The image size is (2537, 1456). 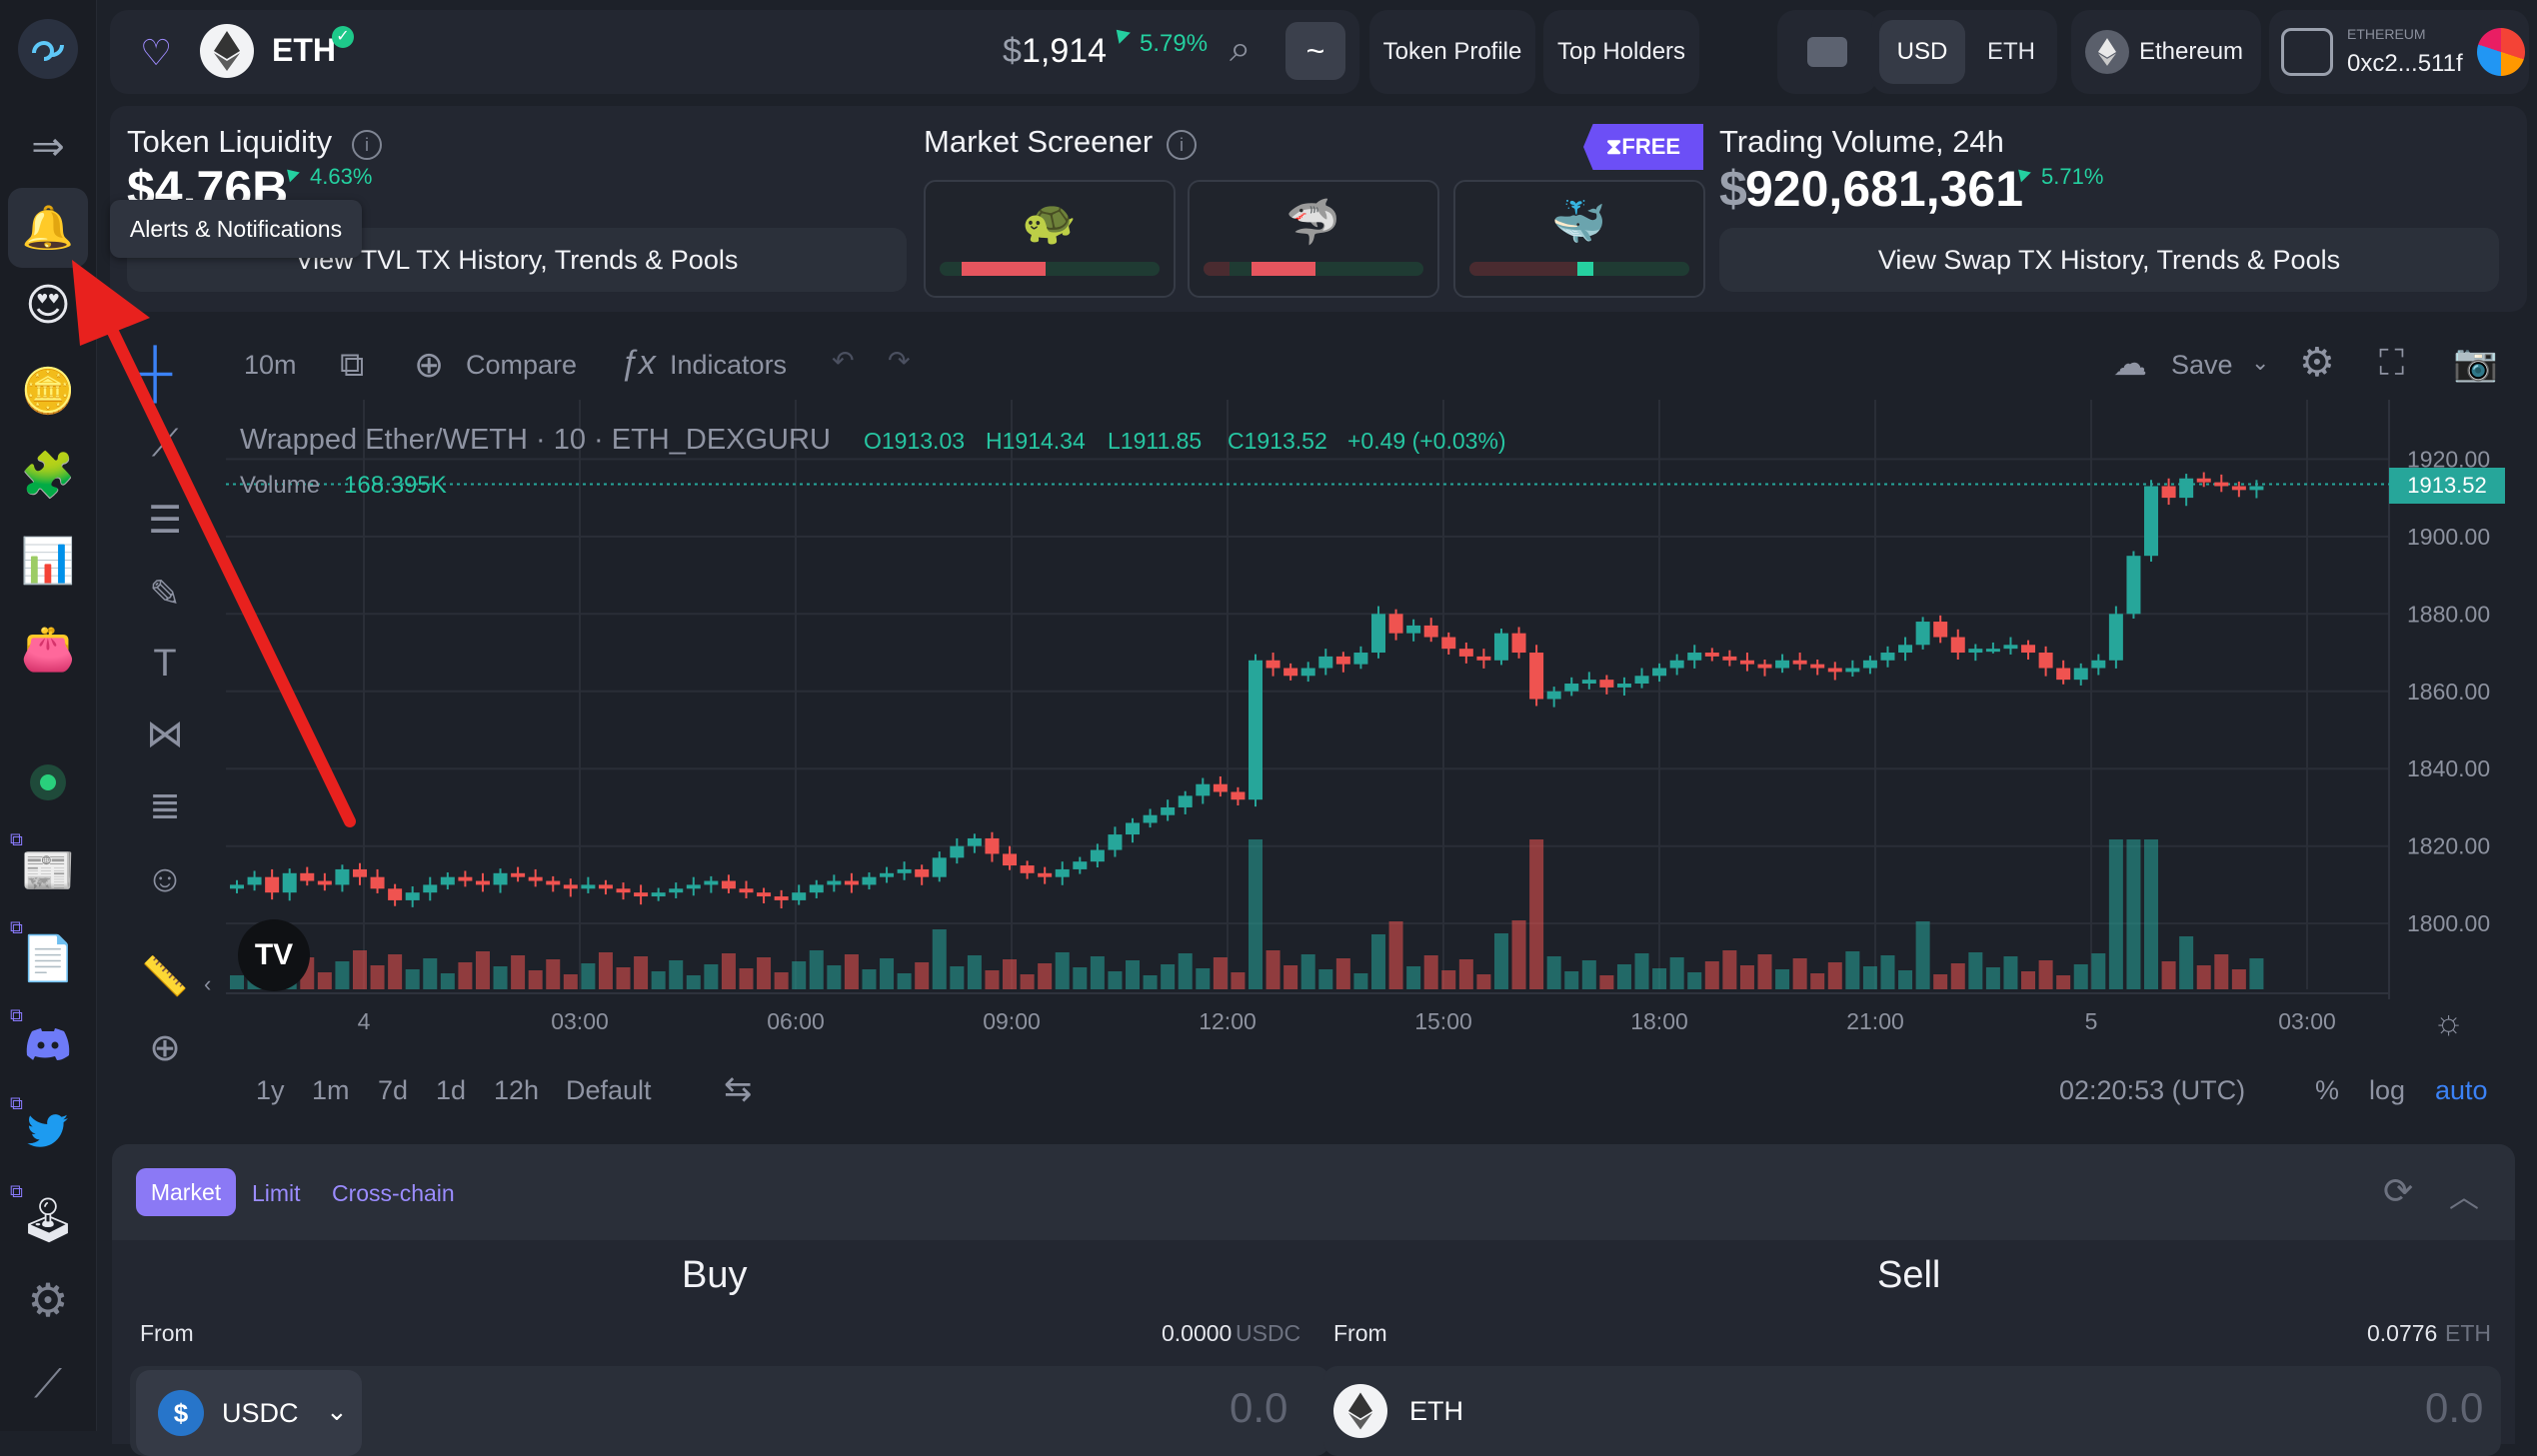 What do you see at coordinates (48, 782) in the screenshot?
I see `status-dot-icon` at bounding box center [48, 782].